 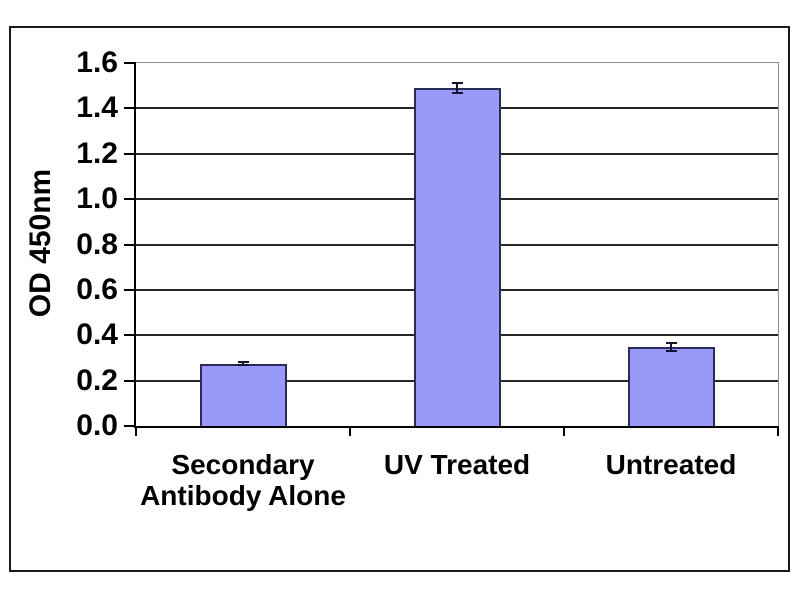 I want to click on y-tick-label: 0.6, so click(x=97, y=289).